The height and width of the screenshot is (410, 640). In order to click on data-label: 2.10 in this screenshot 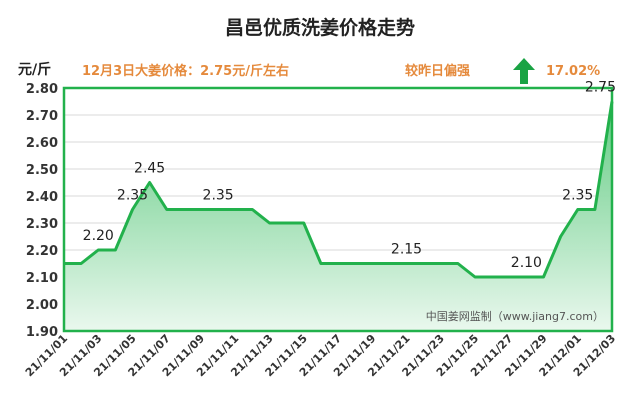, I will do `click(526, 263)`.